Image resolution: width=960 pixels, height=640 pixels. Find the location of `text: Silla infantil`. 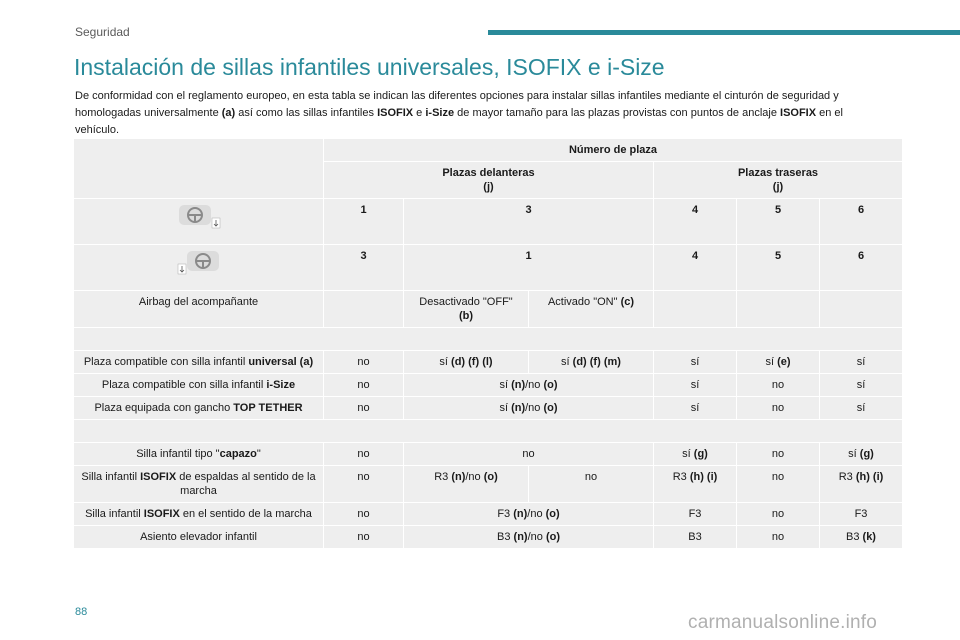

text: Silla infantil is located at coordinates (114, 514).